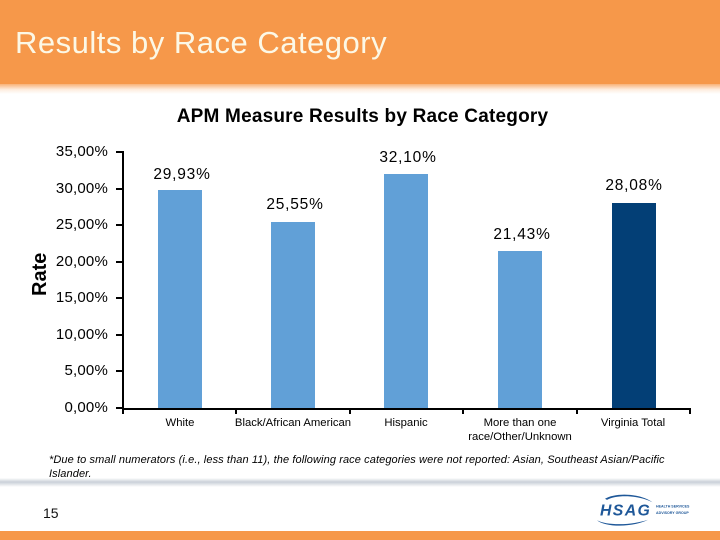 The height and width of the screenshot is (540, 720). I want to click on svg-text: ADVISORY GROUP, so click(672, 513).